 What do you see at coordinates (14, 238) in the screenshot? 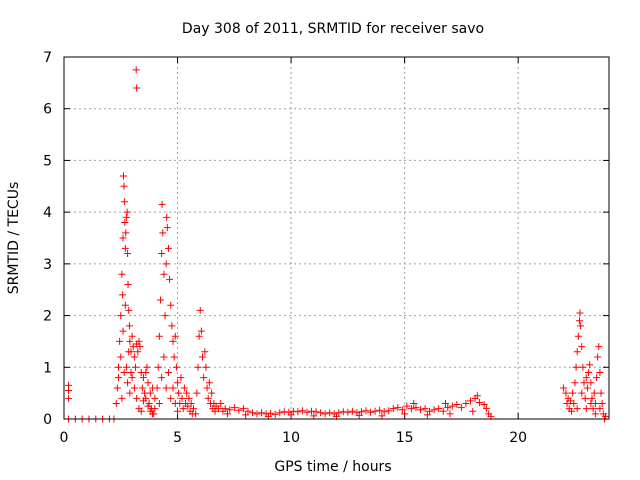
I see `y-axis-label: SRMTID / TECUs` at bounding box center [14, 238].